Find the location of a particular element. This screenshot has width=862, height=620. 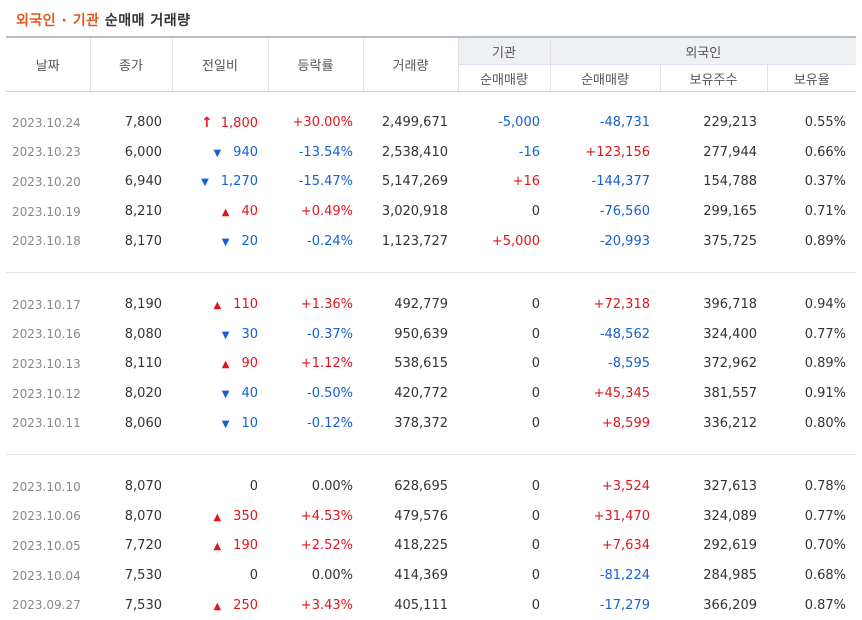

cell-rate: -15.47% is located at coordinates (325, 182).